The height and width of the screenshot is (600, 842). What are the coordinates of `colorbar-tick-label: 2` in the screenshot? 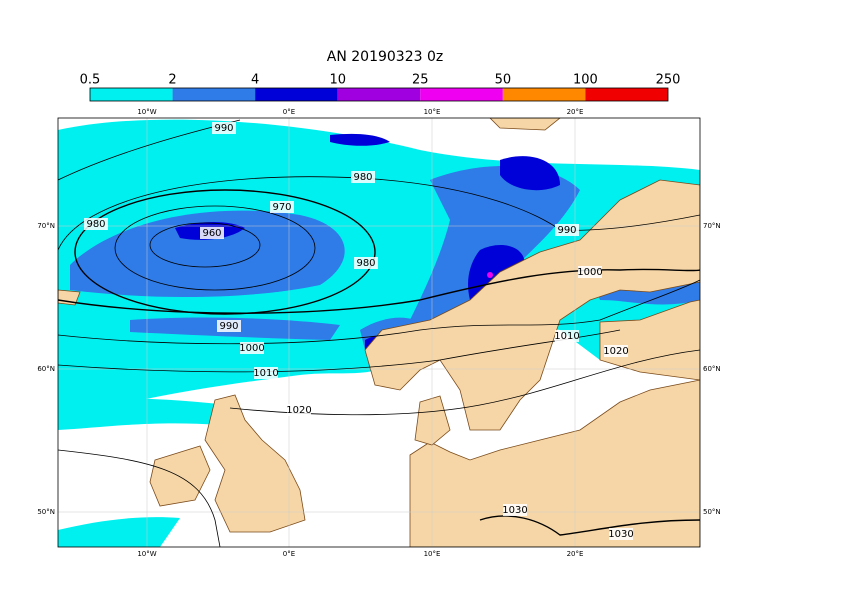 It's located at (172, 80).